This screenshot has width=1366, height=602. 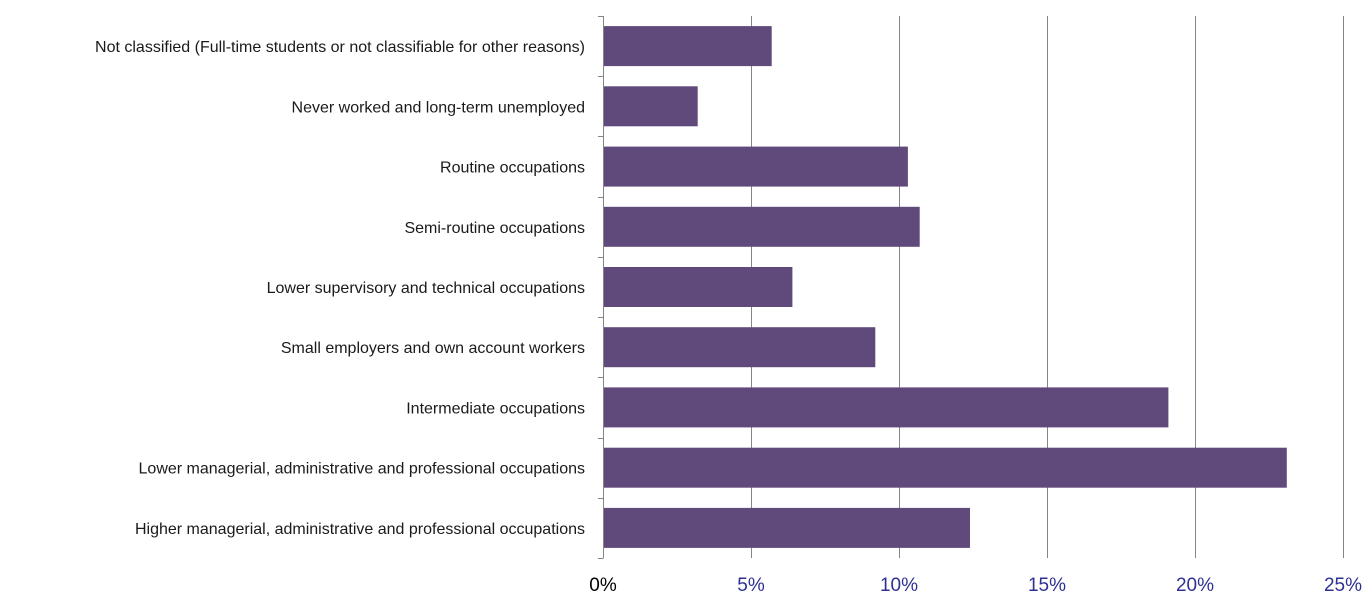 What do you see at coordinates (433, 348) in the screenshot?
I see `category-label: Small employers and own account workers` at bounding box center [433, 348].